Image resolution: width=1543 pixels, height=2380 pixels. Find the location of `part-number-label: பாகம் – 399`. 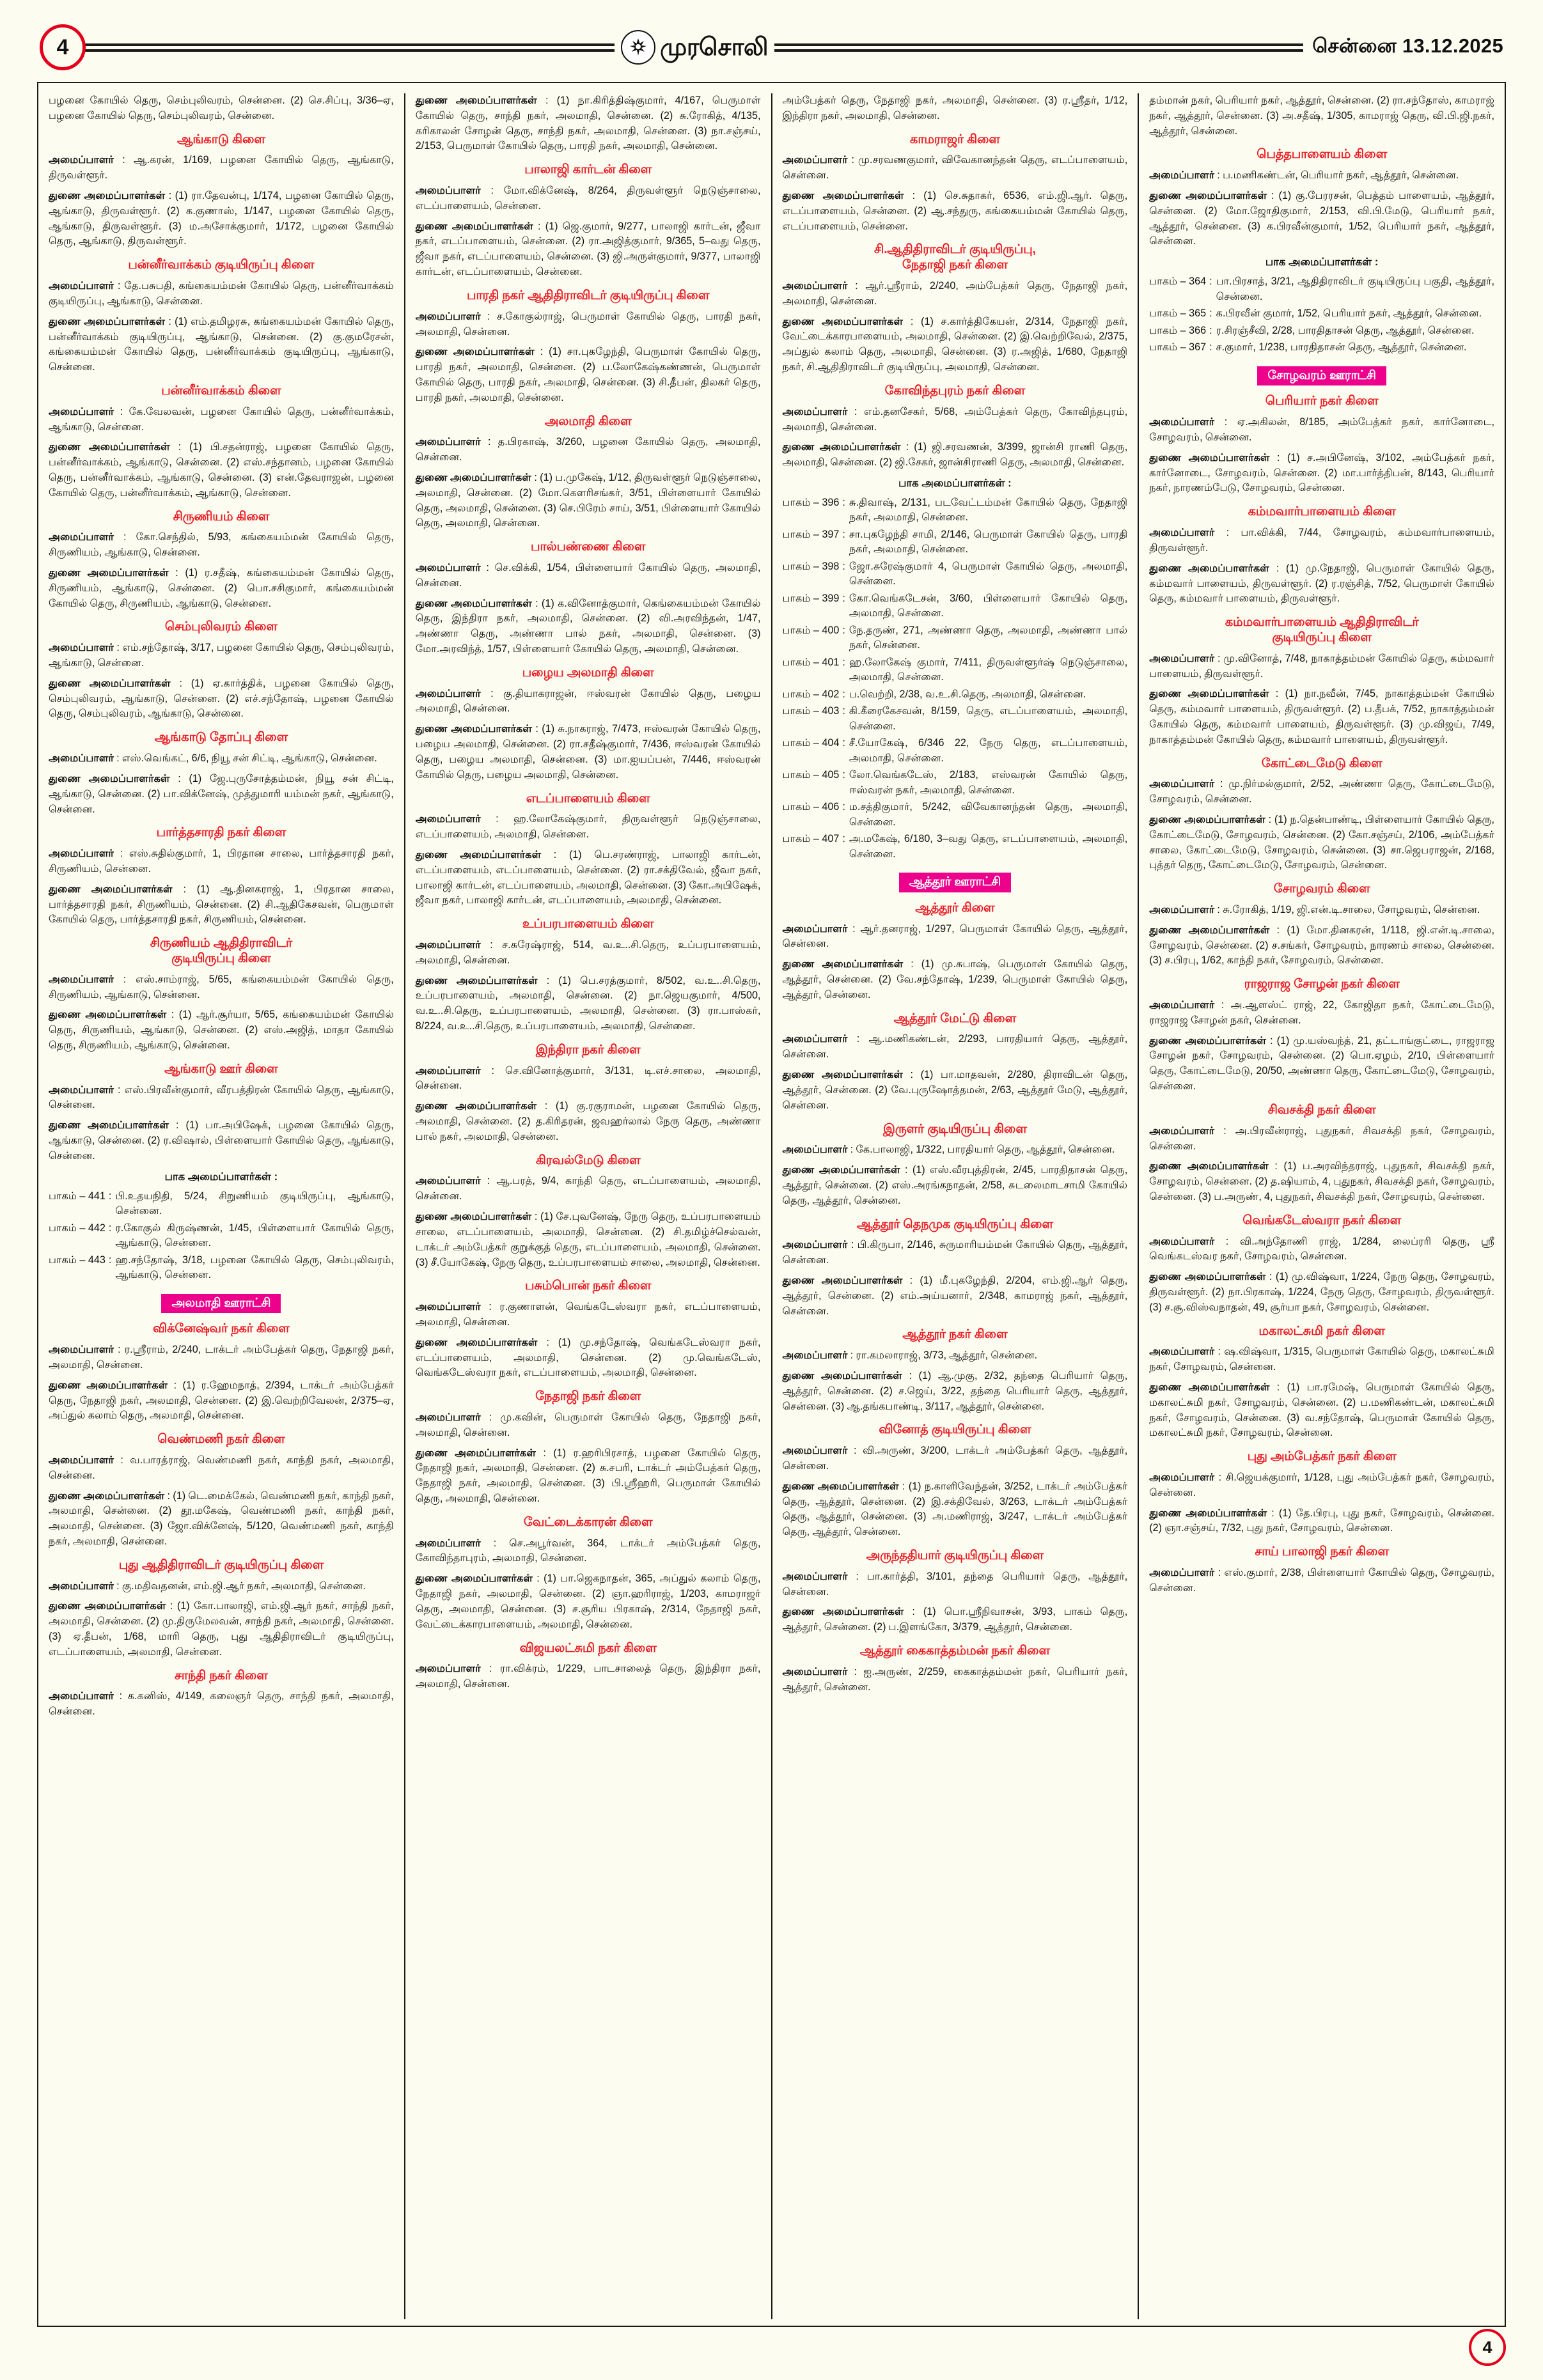

part-number-label: பாகம் – 399 is located at coordinates (811, 598).